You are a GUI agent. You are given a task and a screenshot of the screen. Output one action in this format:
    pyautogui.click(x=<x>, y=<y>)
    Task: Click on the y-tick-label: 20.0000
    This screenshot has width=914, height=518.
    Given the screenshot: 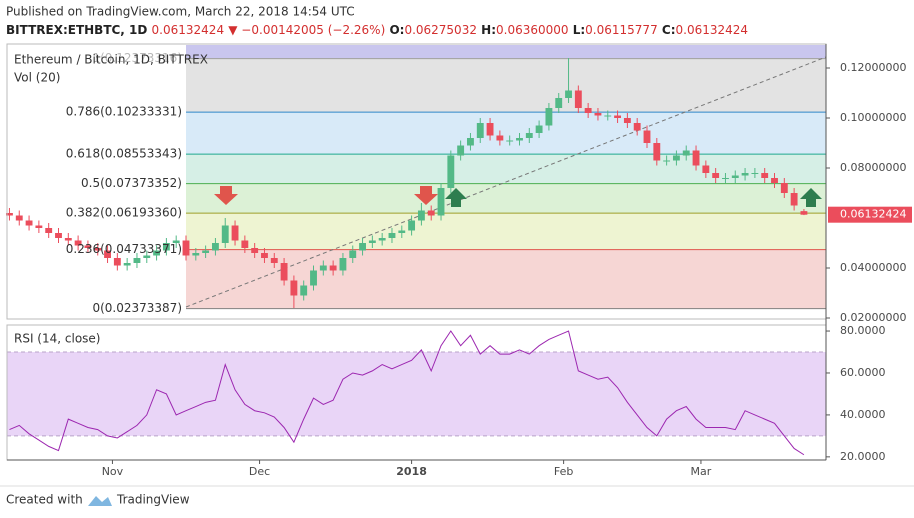 What is the action you would take?
    pyautogui.click(x=863, y=456)
    